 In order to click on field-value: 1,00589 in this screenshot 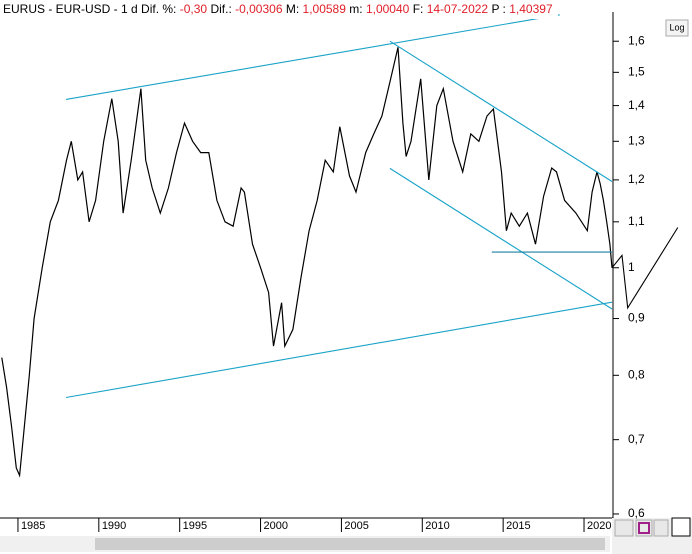, I will do `click(325, 9)`.